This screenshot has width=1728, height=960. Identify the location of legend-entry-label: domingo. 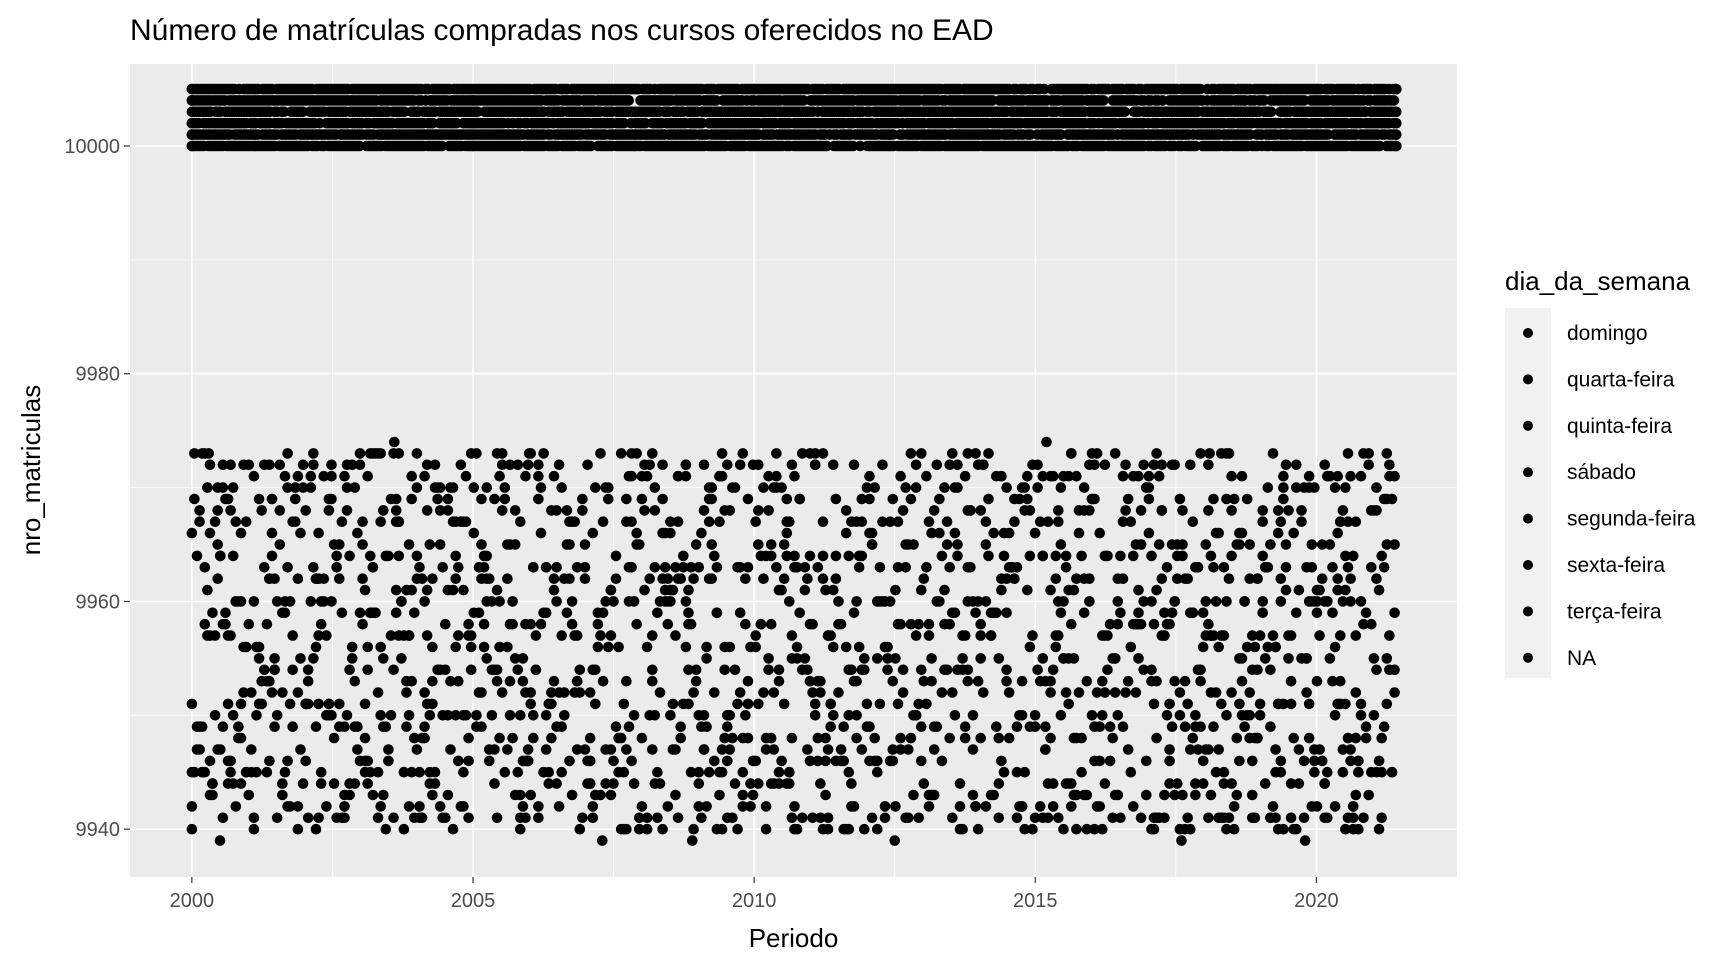
(1607, 333).